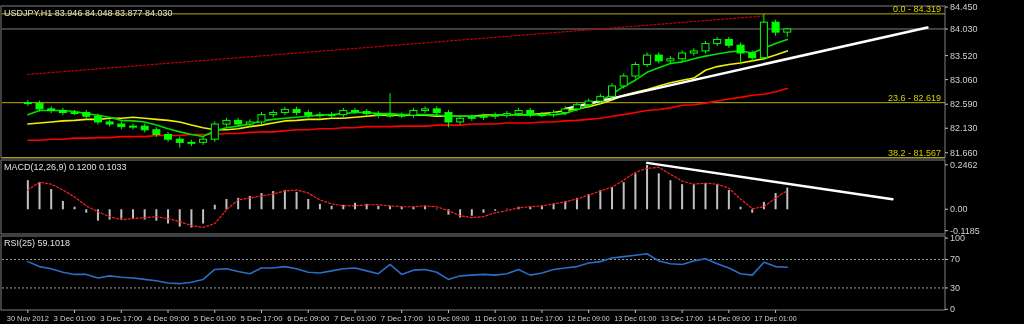  What do you see at coordinates (544, 318) in the screenshot?
I see `x-tick-label: 11 Dec 17:00` at bounding box center [544, 318].